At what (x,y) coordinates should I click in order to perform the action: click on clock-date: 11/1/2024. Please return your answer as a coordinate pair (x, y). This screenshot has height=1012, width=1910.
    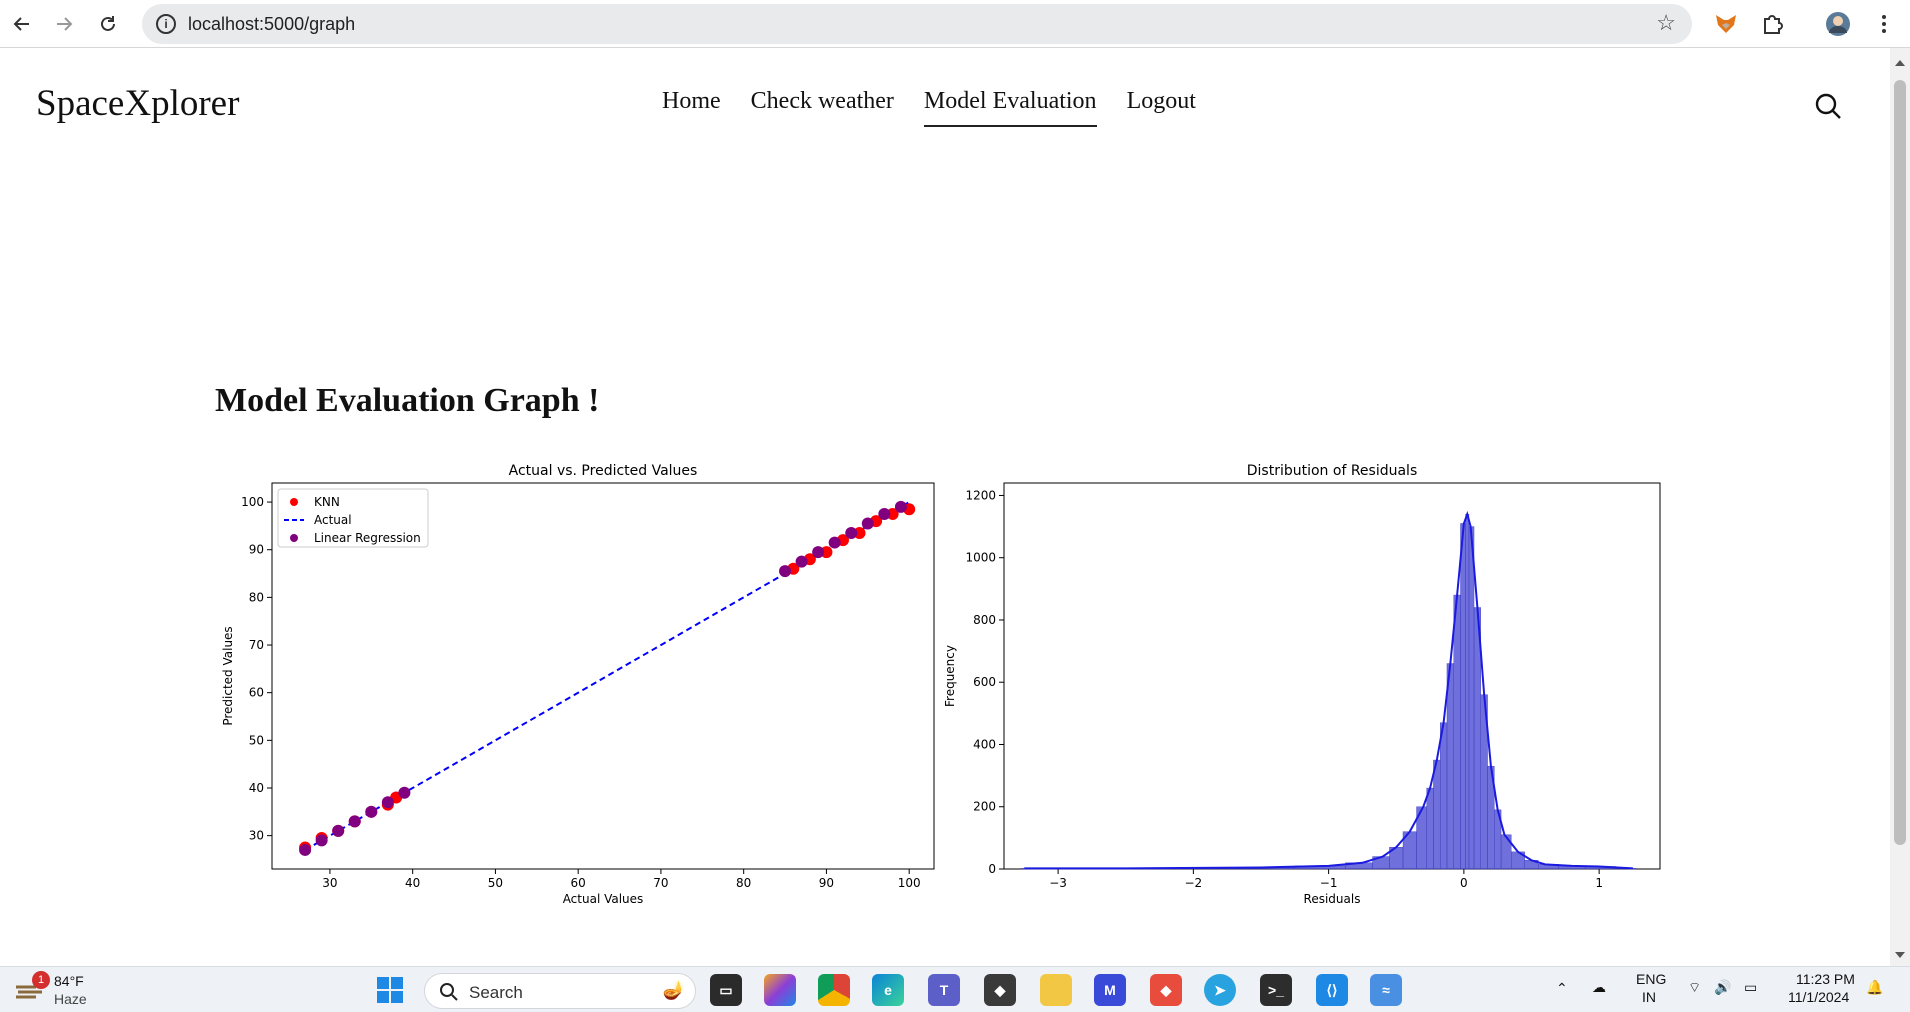
    Looking at the image, I should click on (1819, 997).